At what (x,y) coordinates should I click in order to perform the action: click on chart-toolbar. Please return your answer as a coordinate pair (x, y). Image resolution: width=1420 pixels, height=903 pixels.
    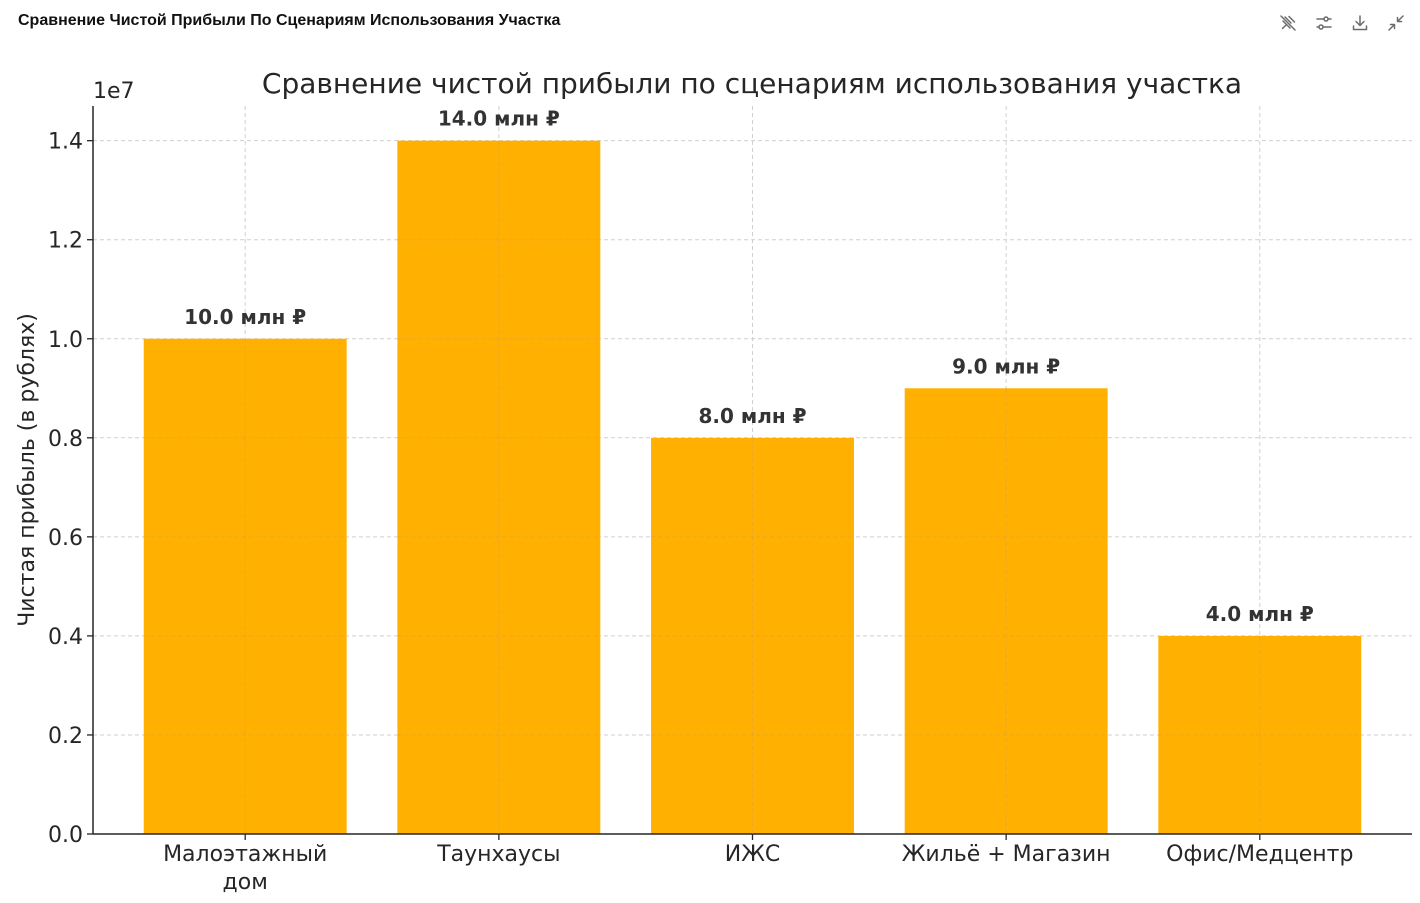
    Looking at the image, I should click on (1342, 23).